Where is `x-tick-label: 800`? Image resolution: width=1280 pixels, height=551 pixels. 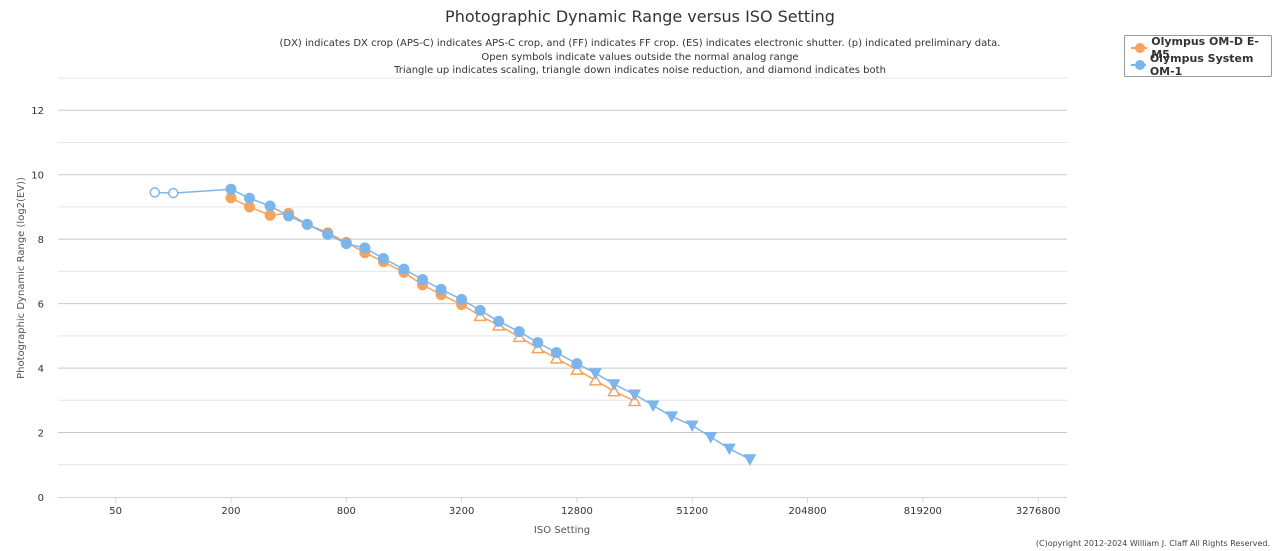 x-tick-label: 800 is located at coordinates (346, 511).